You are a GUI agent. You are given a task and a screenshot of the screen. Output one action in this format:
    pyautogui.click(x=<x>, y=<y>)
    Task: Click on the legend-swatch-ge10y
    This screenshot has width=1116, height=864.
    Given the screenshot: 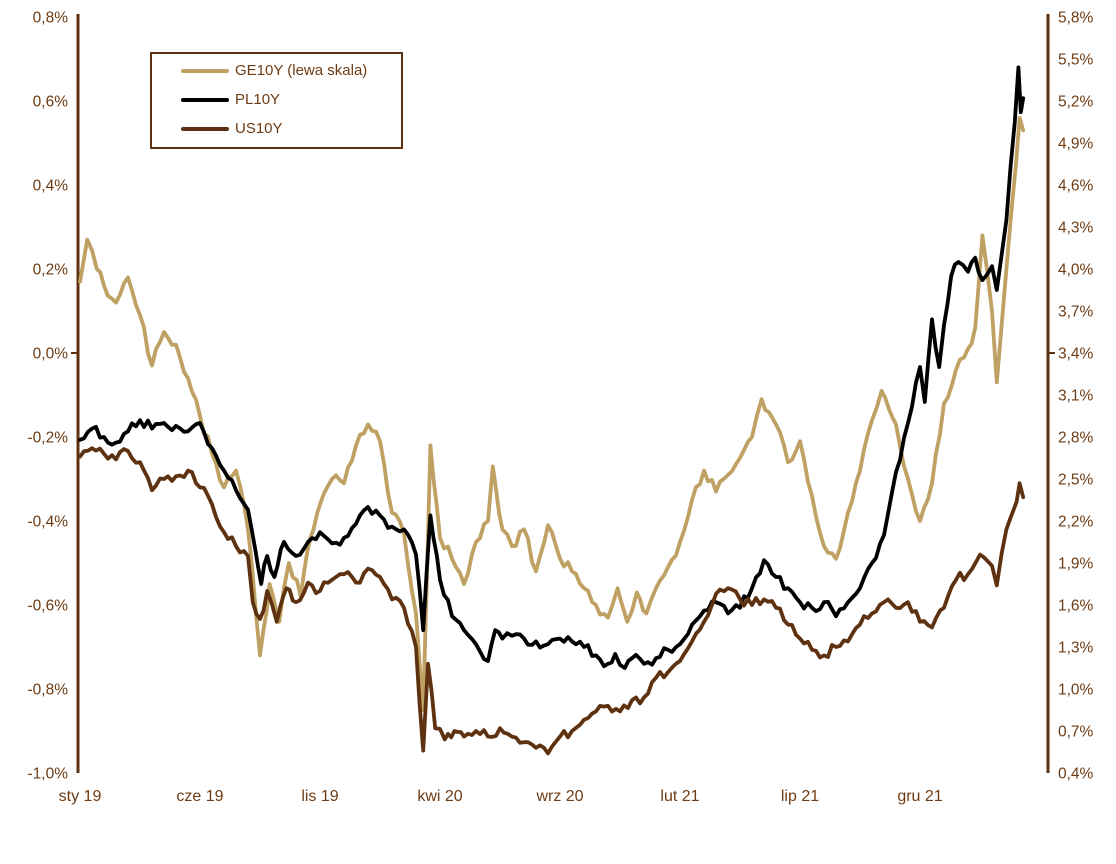 What is the action you would take?
    pyautogui.click(x=205, y=70)
    